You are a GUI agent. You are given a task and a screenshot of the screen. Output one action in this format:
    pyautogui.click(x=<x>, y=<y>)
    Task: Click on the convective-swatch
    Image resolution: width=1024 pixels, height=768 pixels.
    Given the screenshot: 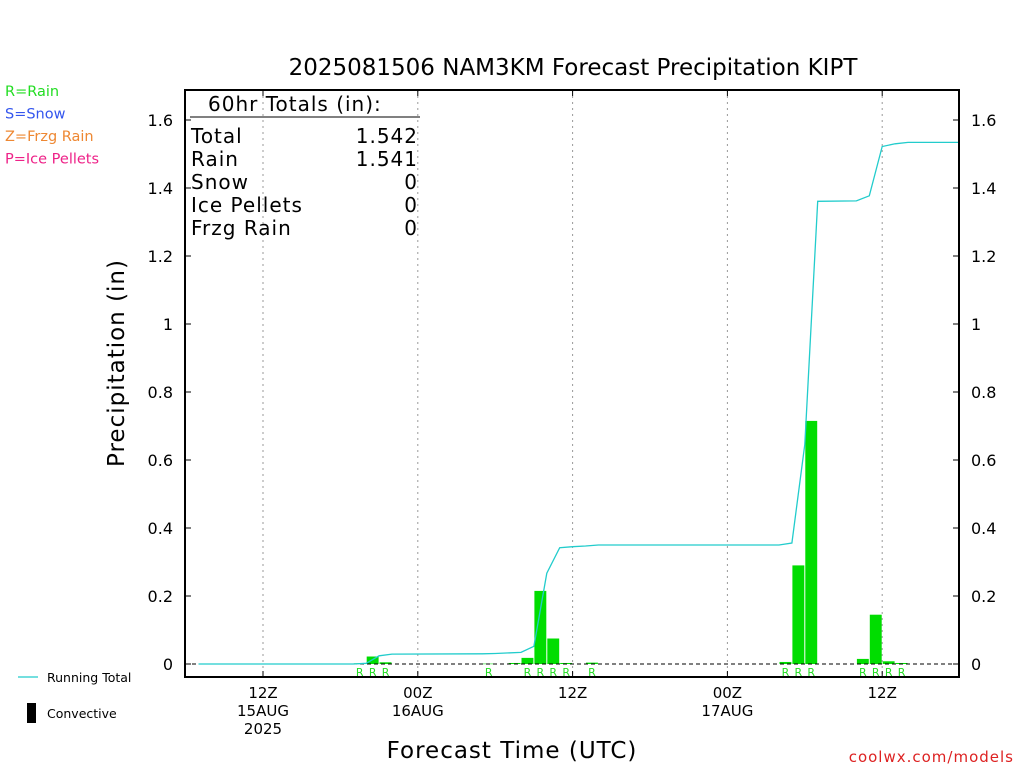 What is the action you would take?
    pyautogui.click(x=31, y=713)
    